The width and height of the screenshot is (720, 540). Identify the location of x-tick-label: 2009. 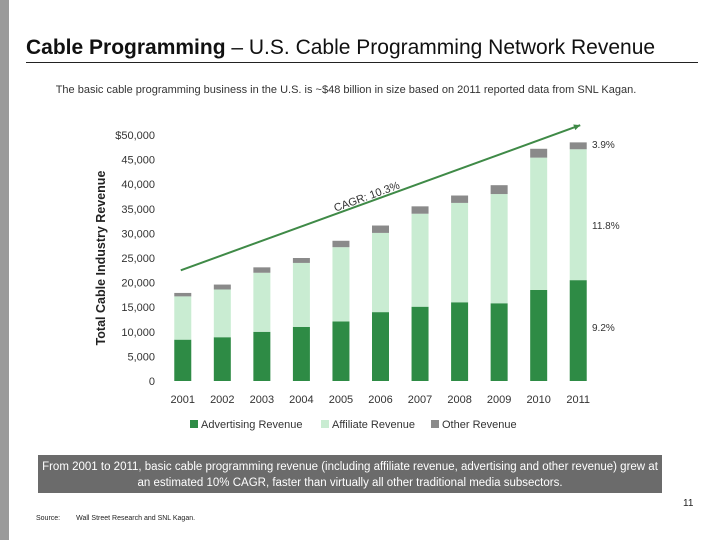
(499, 400).